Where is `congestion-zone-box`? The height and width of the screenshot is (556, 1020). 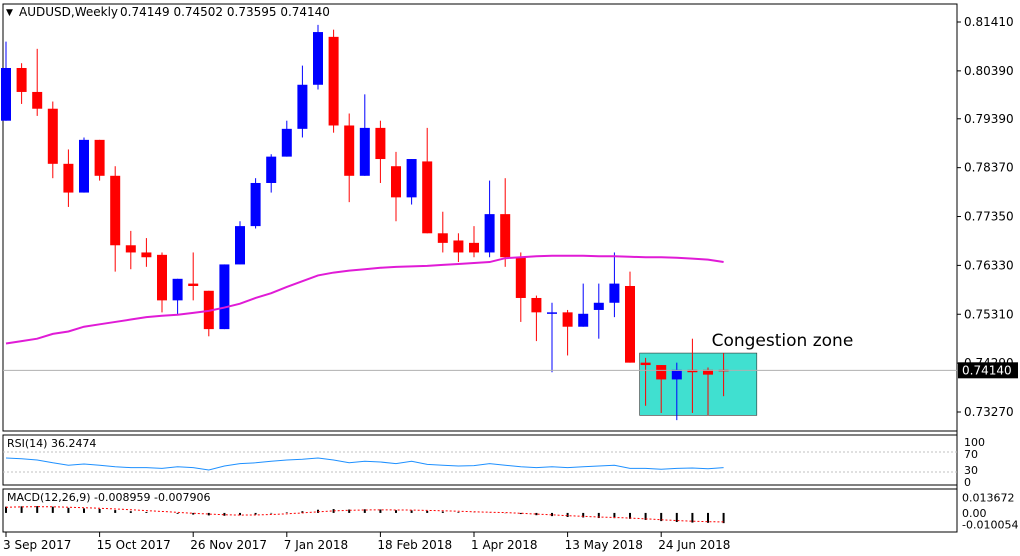 congestion-zone-box is located at coordinates (698, 384).